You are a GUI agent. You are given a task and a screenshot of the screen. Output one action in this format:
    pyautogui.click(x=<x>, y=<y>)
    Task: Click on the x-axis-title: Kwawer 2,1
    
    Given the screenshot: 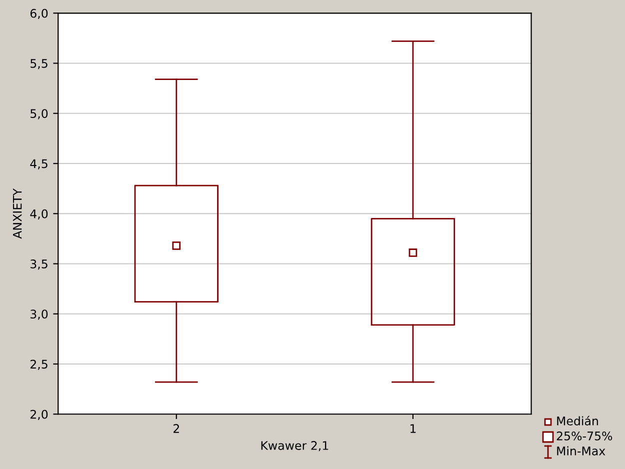 What is the action you would take?
    pyautogui.click(x=294, y=446)
    